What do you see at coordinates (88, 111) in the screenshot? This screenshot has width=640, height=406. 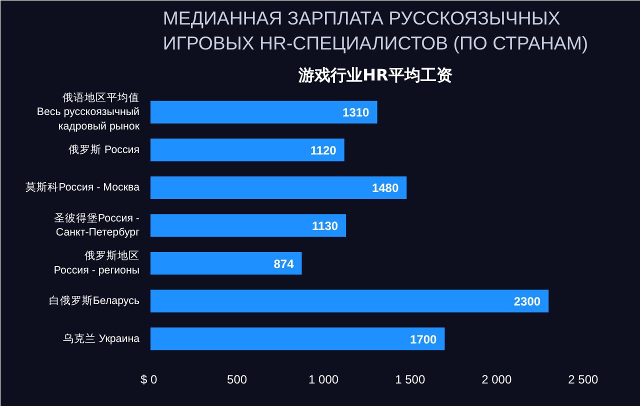 I see `y-tick-label: 俄语地区平均值 Весь русскоязычный кадровый рынок` at bounding box center [88, 111].